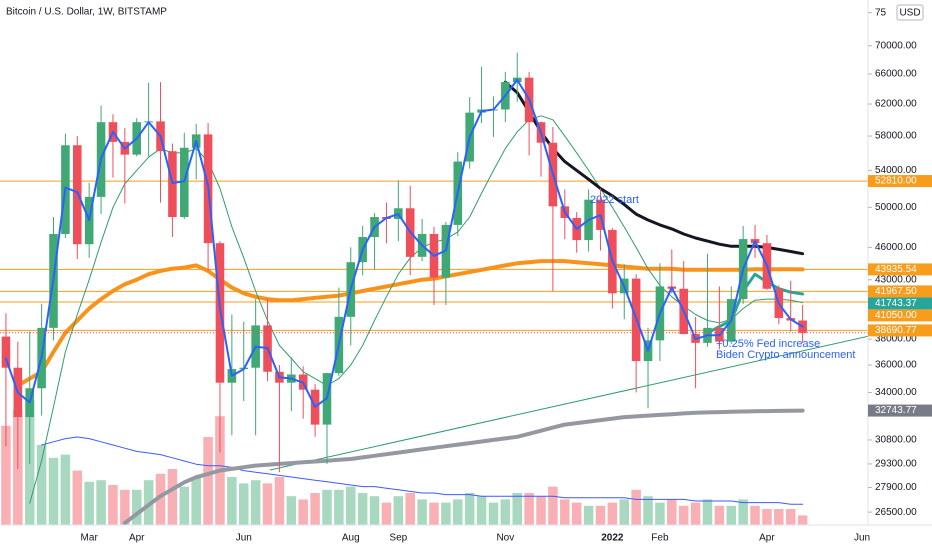  What do you see at coordinates (896, 207) in the screenshot?
I see `y-tick-label: 50000.00` at bounding box center [896, 207].